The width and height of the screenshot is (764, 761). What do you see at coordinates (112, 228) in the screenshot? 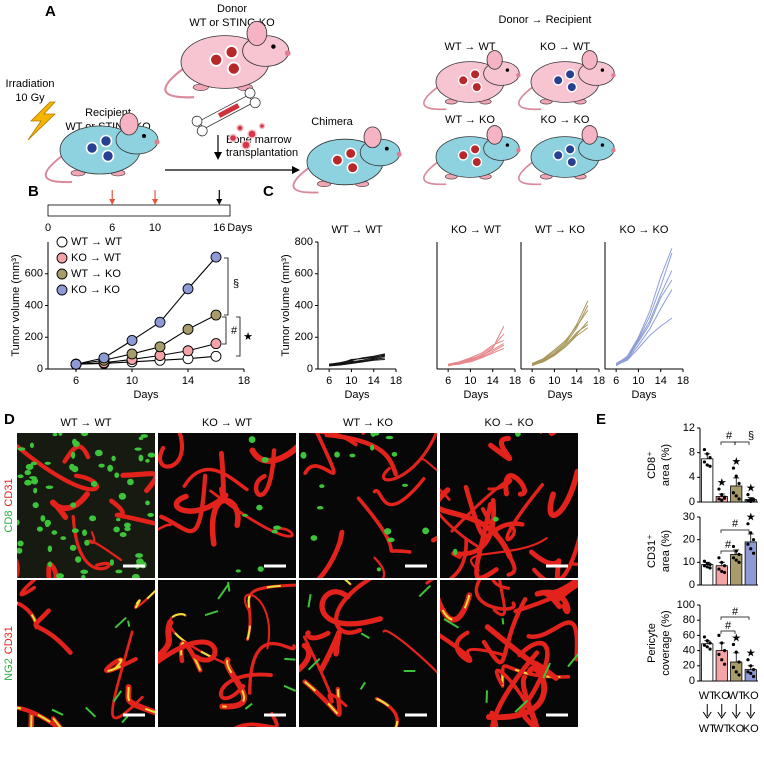
I see `timeline-tick-label: 6` at bounding box center [112, 228].